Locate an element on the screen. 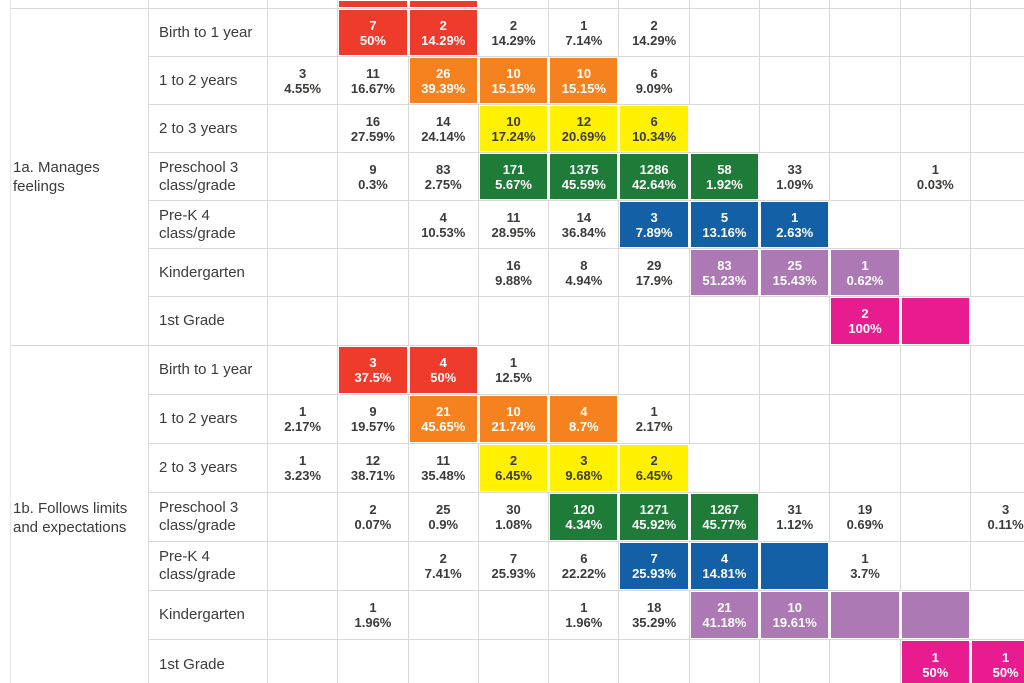 The height and width of the screenshot is (683, 1024). cell-percent: 28.95% is located at coordinates (513, 232).